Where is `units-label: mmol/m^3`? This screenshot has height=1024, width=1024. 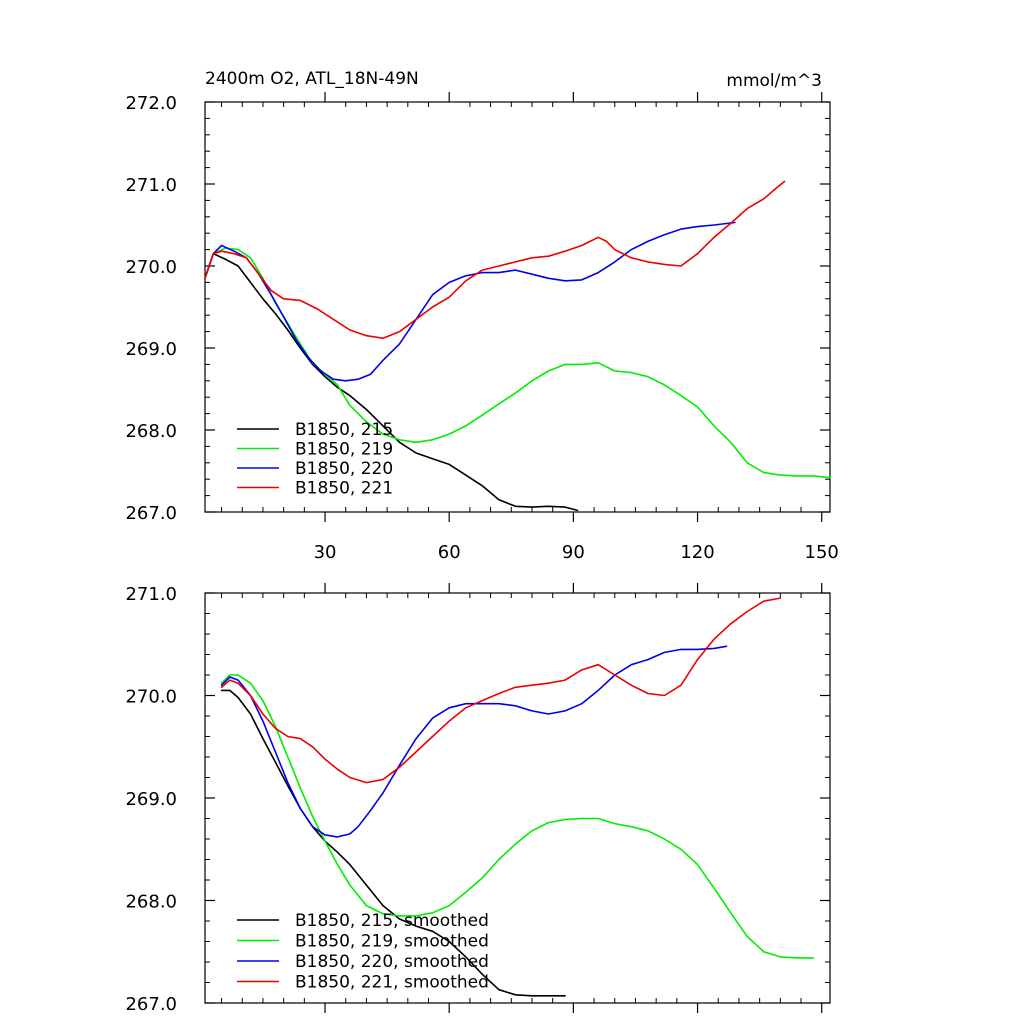
units-label: mmol/m^3 is located at coordinates (774, 81).